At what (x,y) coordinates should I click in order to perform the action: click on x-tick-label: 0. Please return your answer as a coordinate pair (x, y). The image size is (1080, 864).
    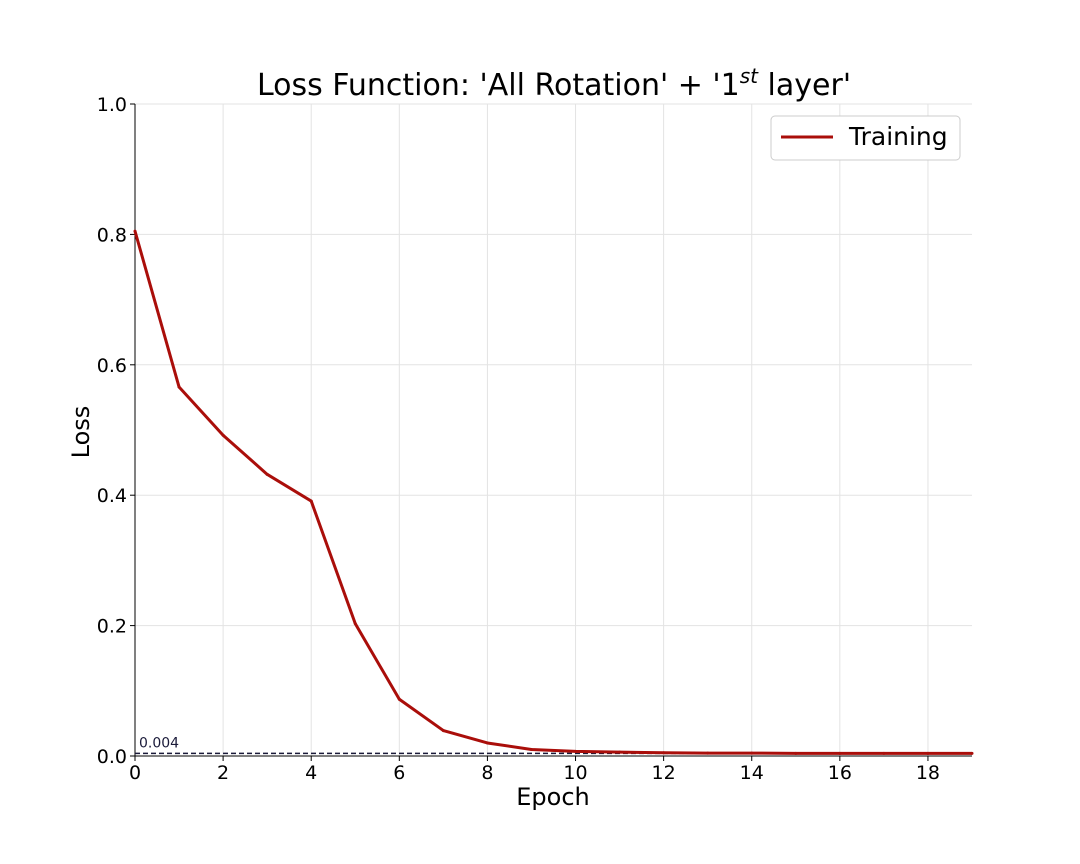
    Looking at the image, I should click on (135, 773).